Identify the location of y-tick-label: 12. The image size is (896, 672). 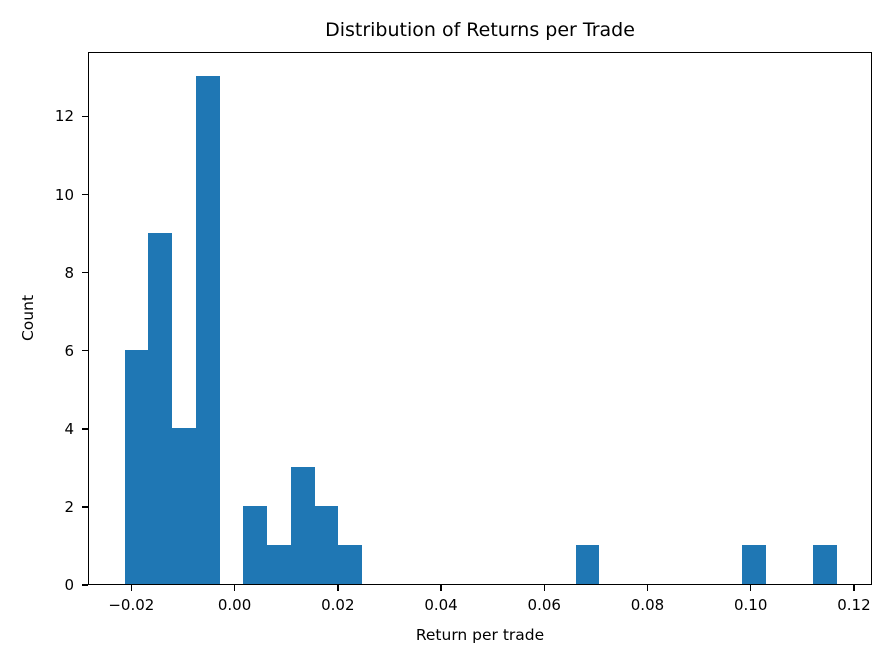
(64, 116).